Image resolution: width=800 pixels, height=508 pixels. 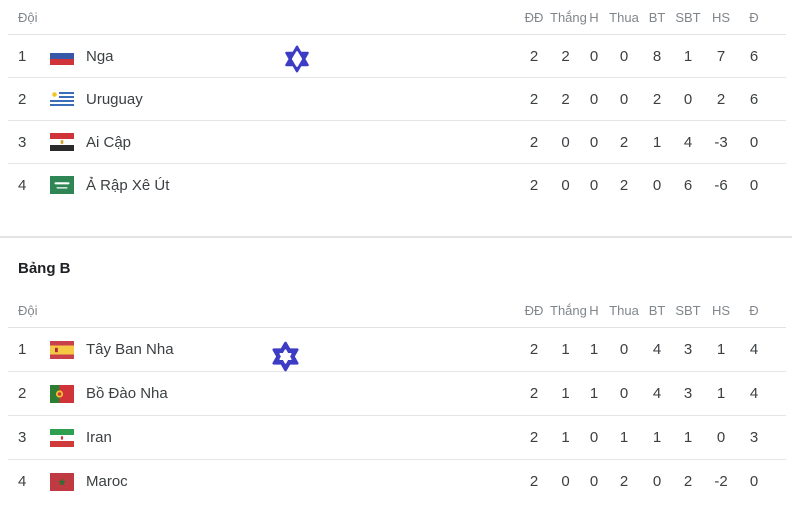 What do you see at coordinates (594, 349) in the screenshot?
I see `stat-value-2: 1` at bounding box center [594, 349].